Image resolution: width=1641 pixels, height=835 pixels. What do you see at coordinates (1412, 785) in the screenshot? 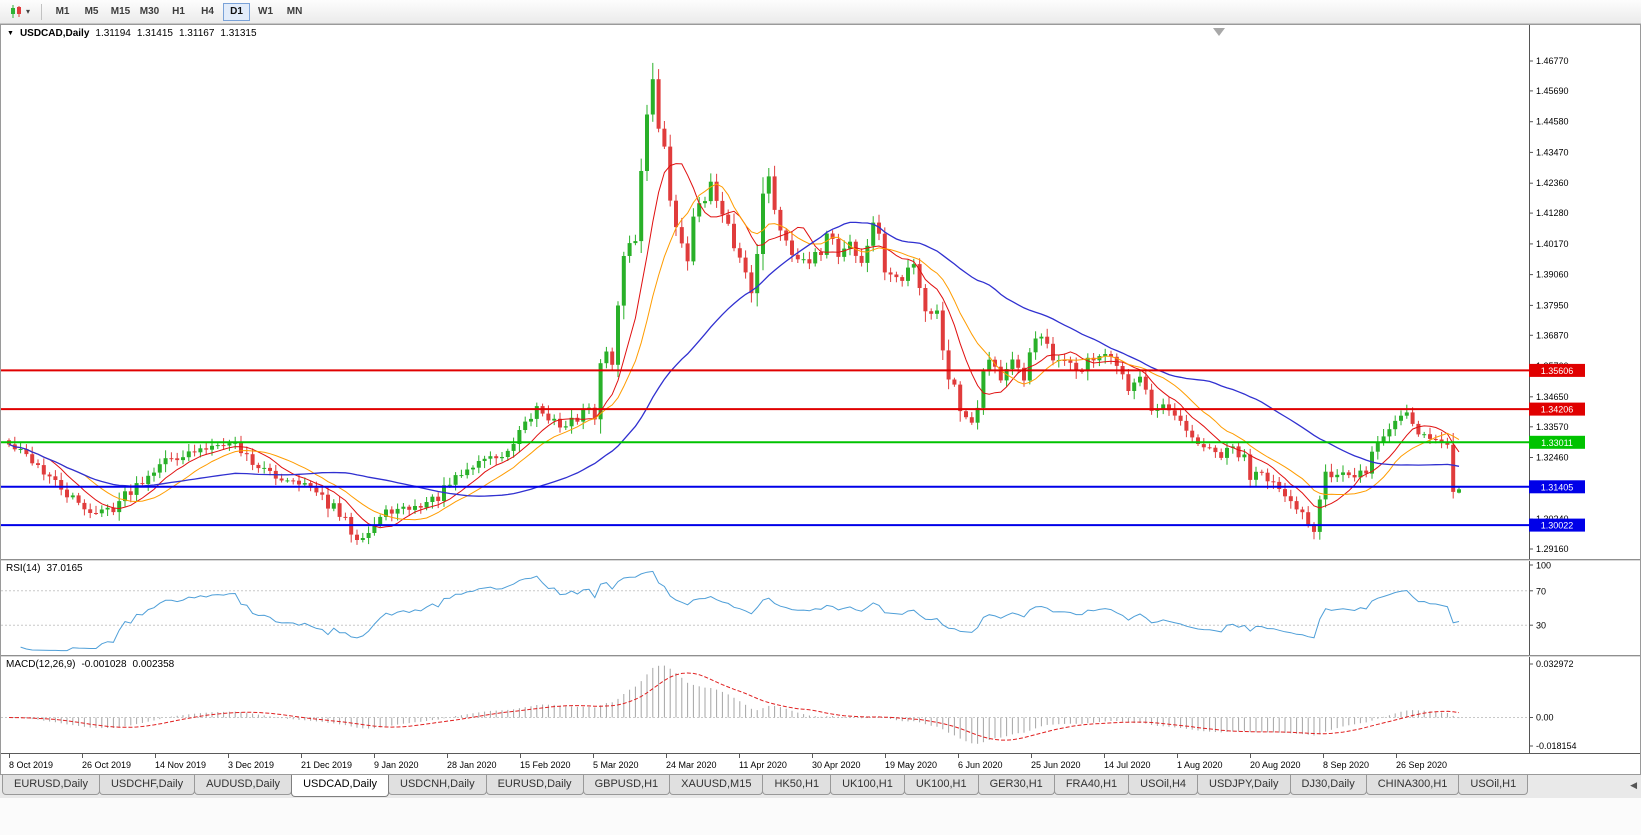
I see `chart-tab: CHINA300,H1` at bounding box center [1412, 785].